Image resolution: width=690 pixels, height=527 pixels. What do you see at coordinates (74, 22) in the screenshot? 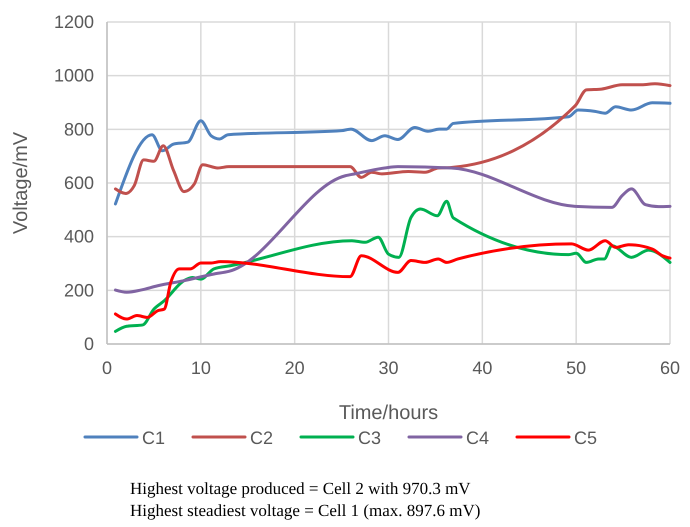
I see `y-tick-label: 1200` at bounding box center [74, 22].